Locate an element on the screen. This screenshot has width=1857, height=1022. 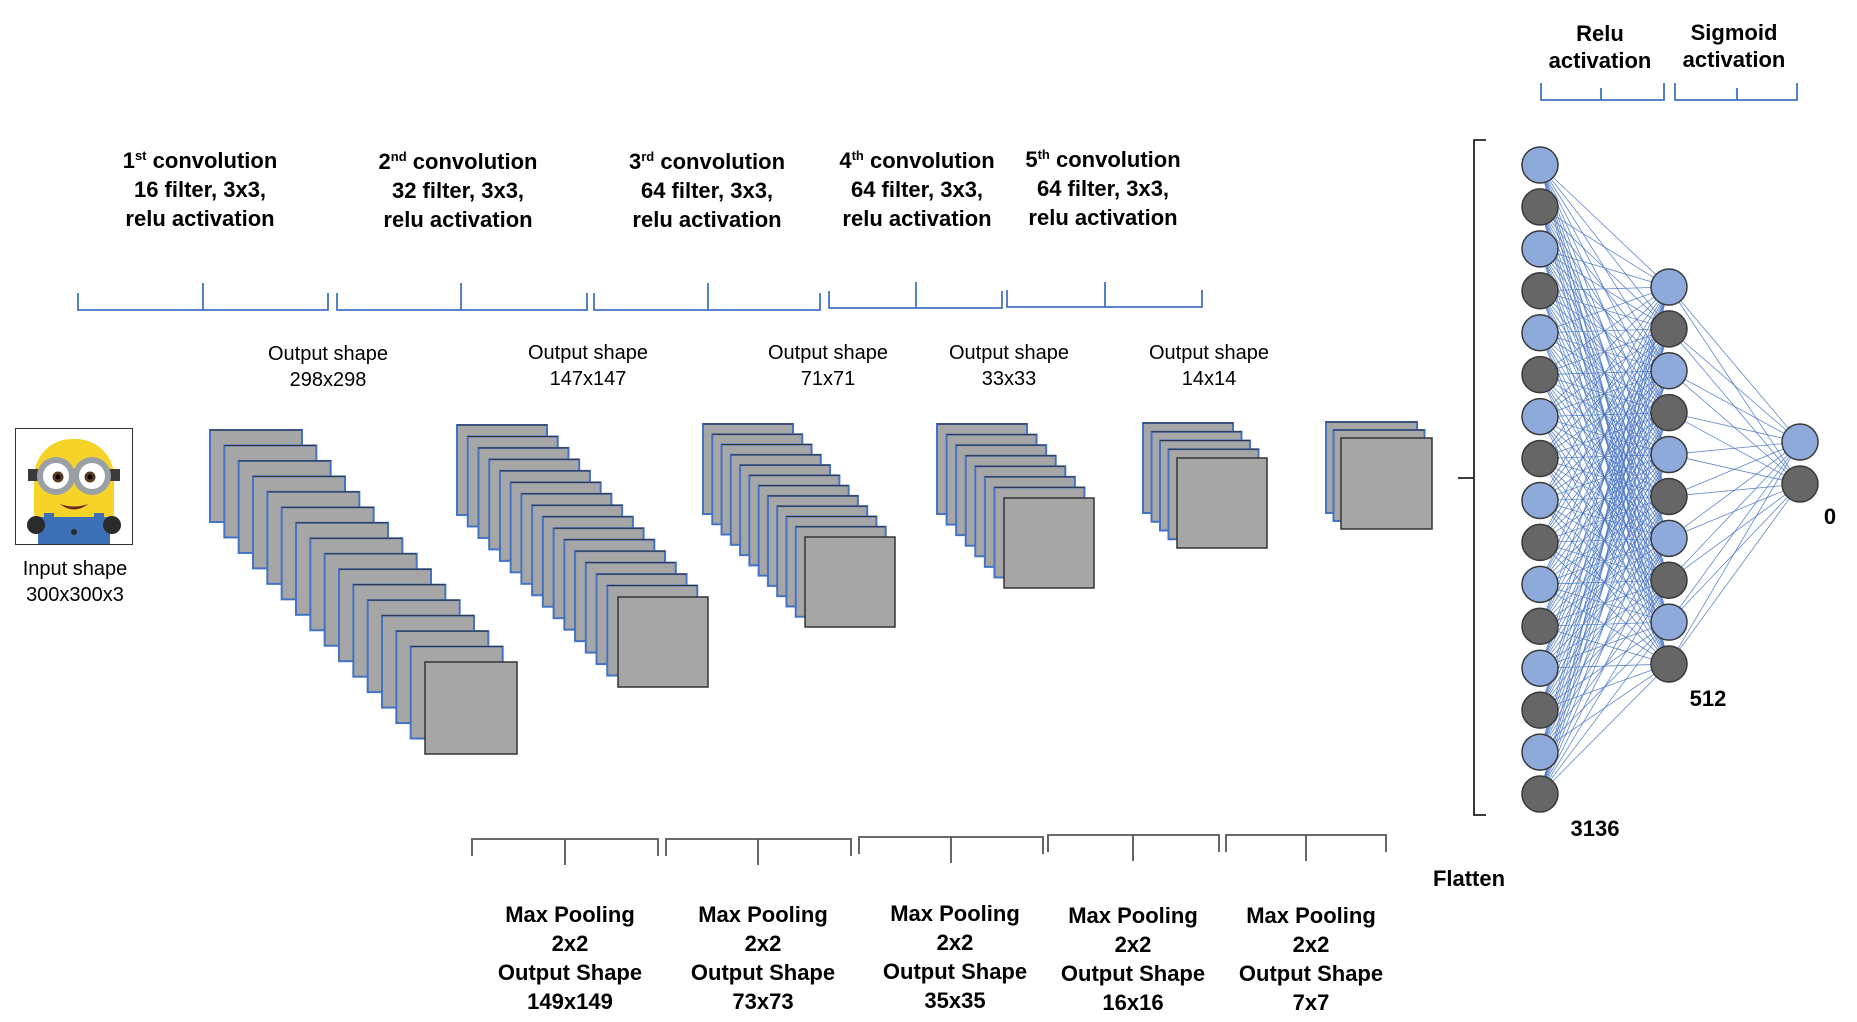
relu-line1: Relu is located at coordinates (1600, 33).